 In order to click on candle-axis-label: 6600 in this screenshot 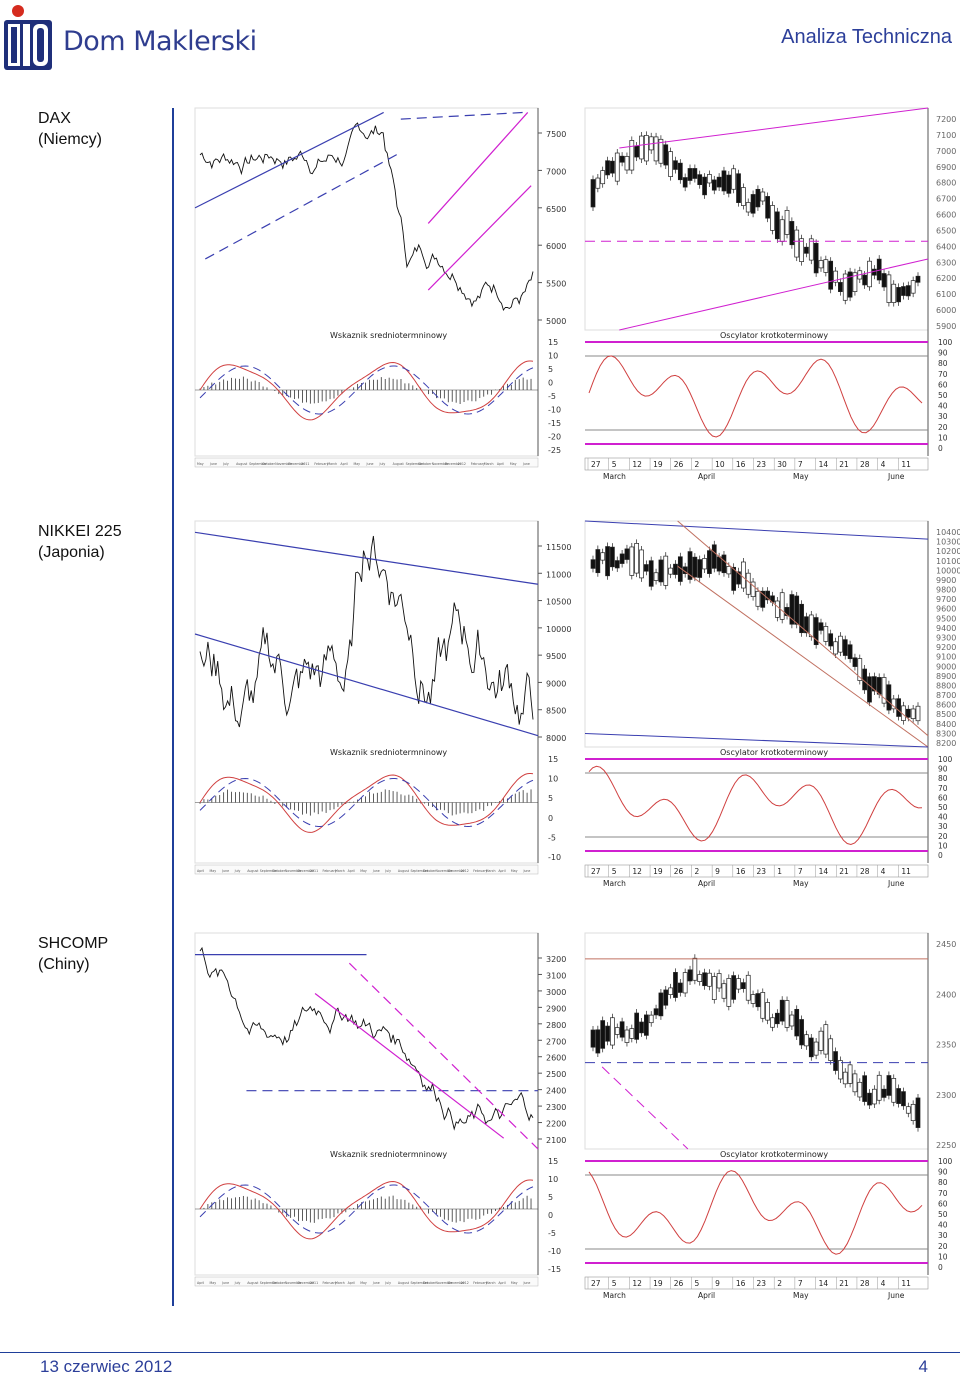, I will do `click(946, 215)`.